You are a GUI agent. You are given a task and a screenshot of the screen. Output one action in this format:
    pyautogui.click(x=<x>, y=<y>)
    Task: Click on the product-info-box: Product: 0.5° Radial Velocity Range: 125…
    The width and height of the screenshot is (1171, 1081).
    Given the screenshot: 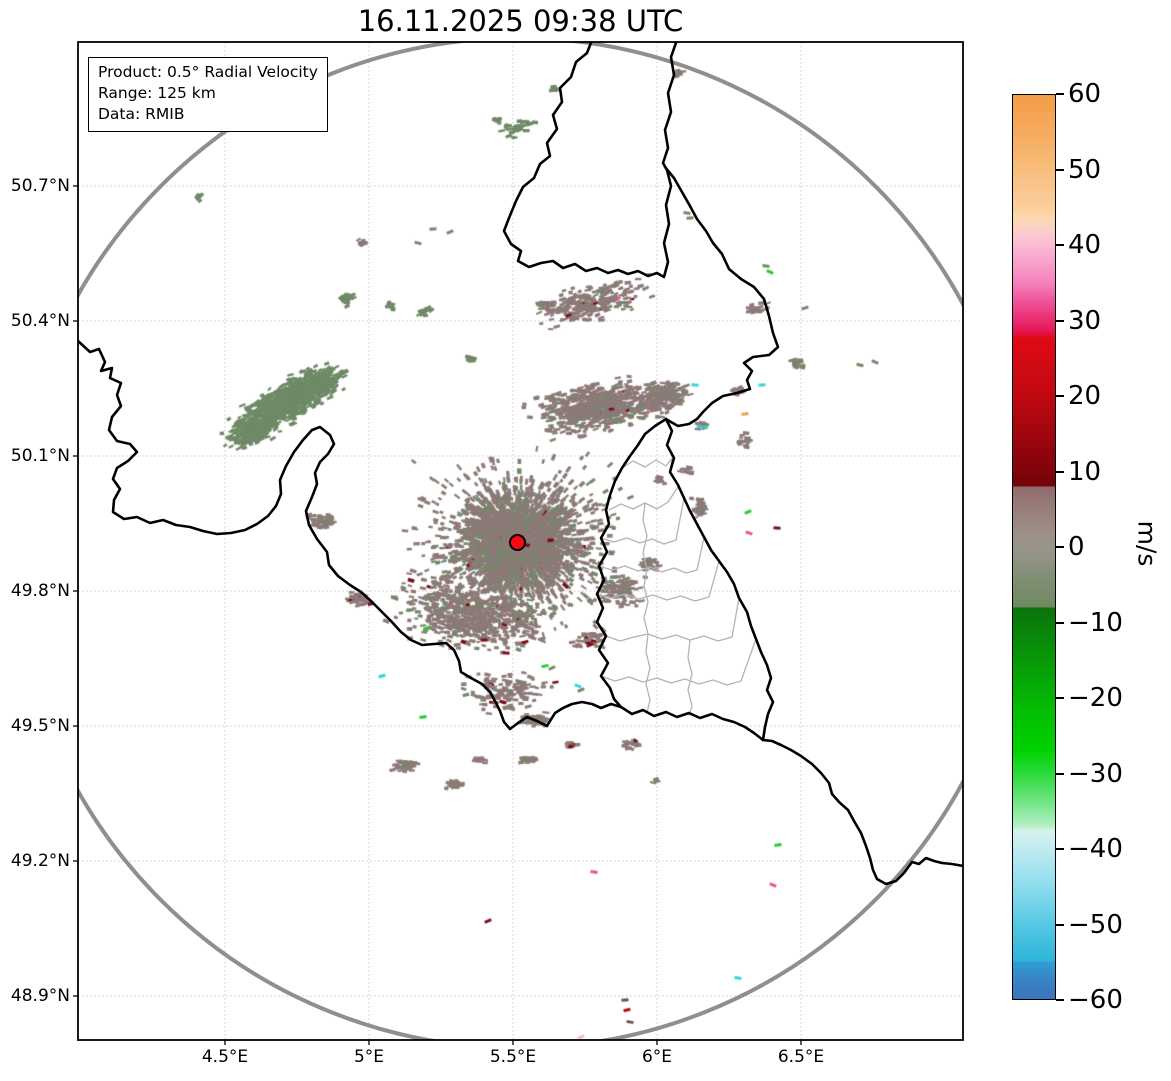 What is the action you would take?
    pyautogui.click(x=208, y=94)
    